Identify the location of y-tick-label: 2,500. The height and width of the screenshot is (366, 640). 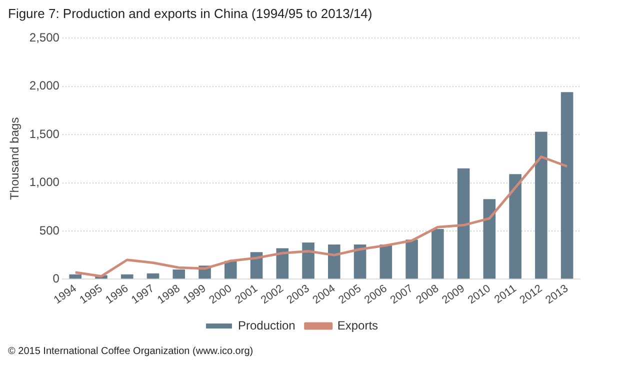
(44, 37).